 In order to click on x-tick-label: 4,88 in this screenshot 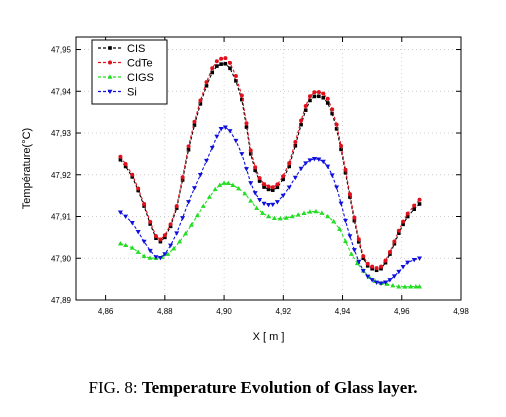, I will do `click(165, 311)`.